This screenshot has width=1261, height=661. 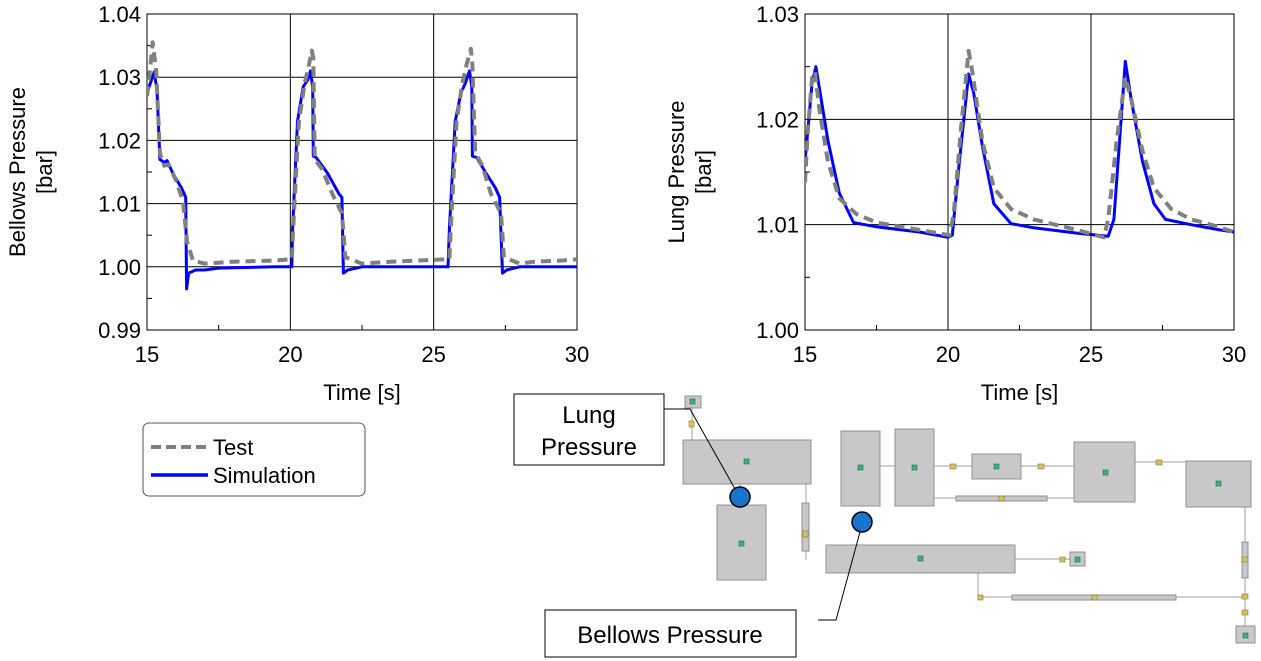 I want to click on bellows-pressure-callout-label: Bellows Pressure, so click(x=669, y=635).